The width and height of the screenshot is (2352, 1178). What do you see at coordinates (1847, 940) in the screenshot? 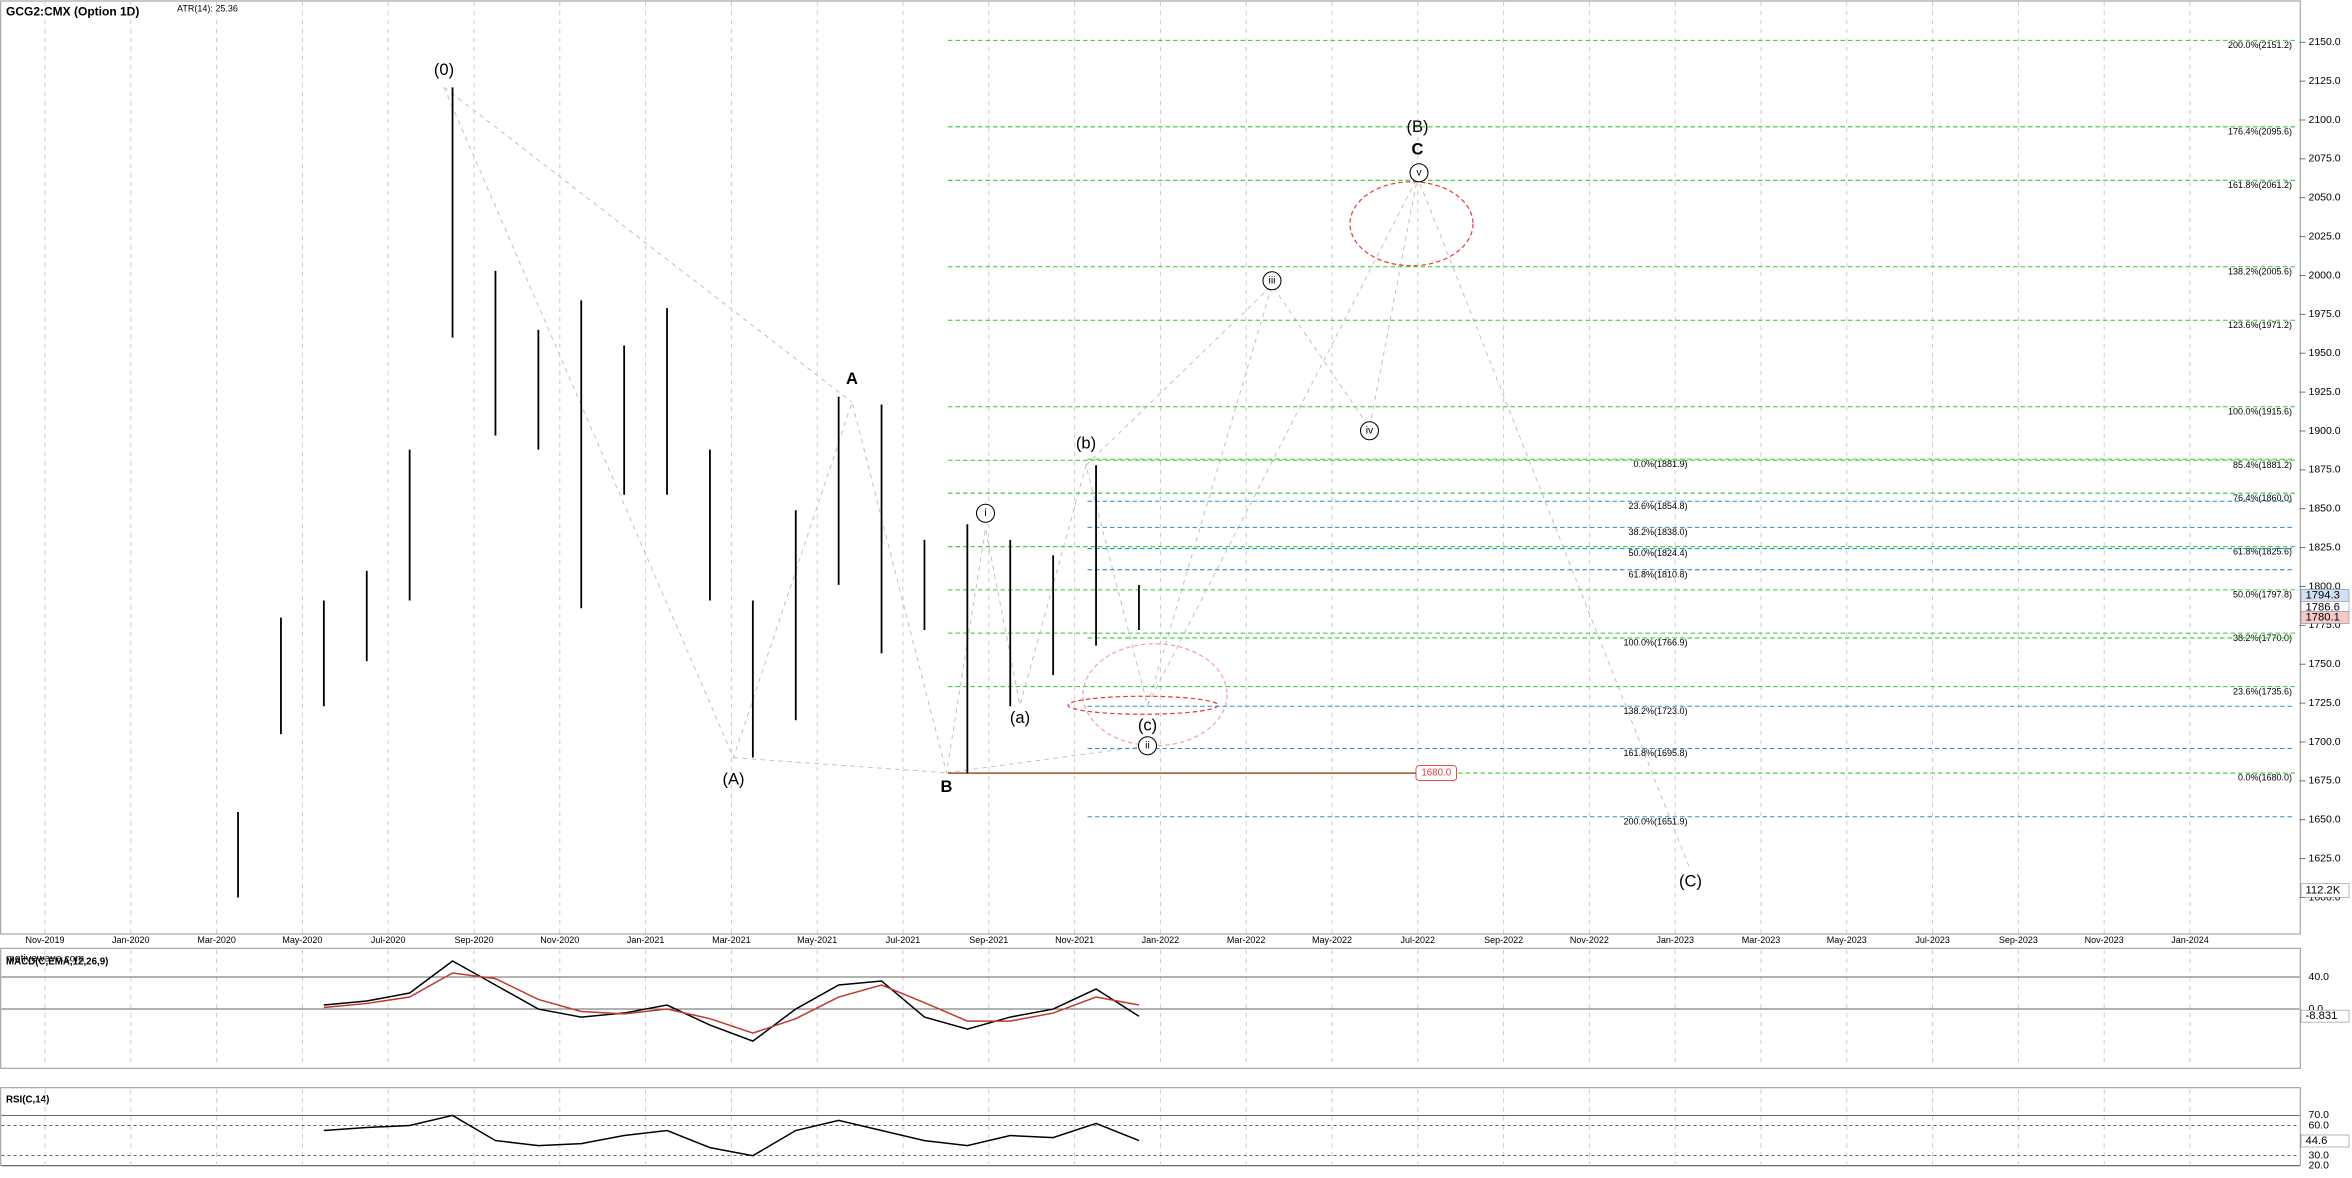
I see `x-tick-label: May-2023` at bounding box center [1847, 940].